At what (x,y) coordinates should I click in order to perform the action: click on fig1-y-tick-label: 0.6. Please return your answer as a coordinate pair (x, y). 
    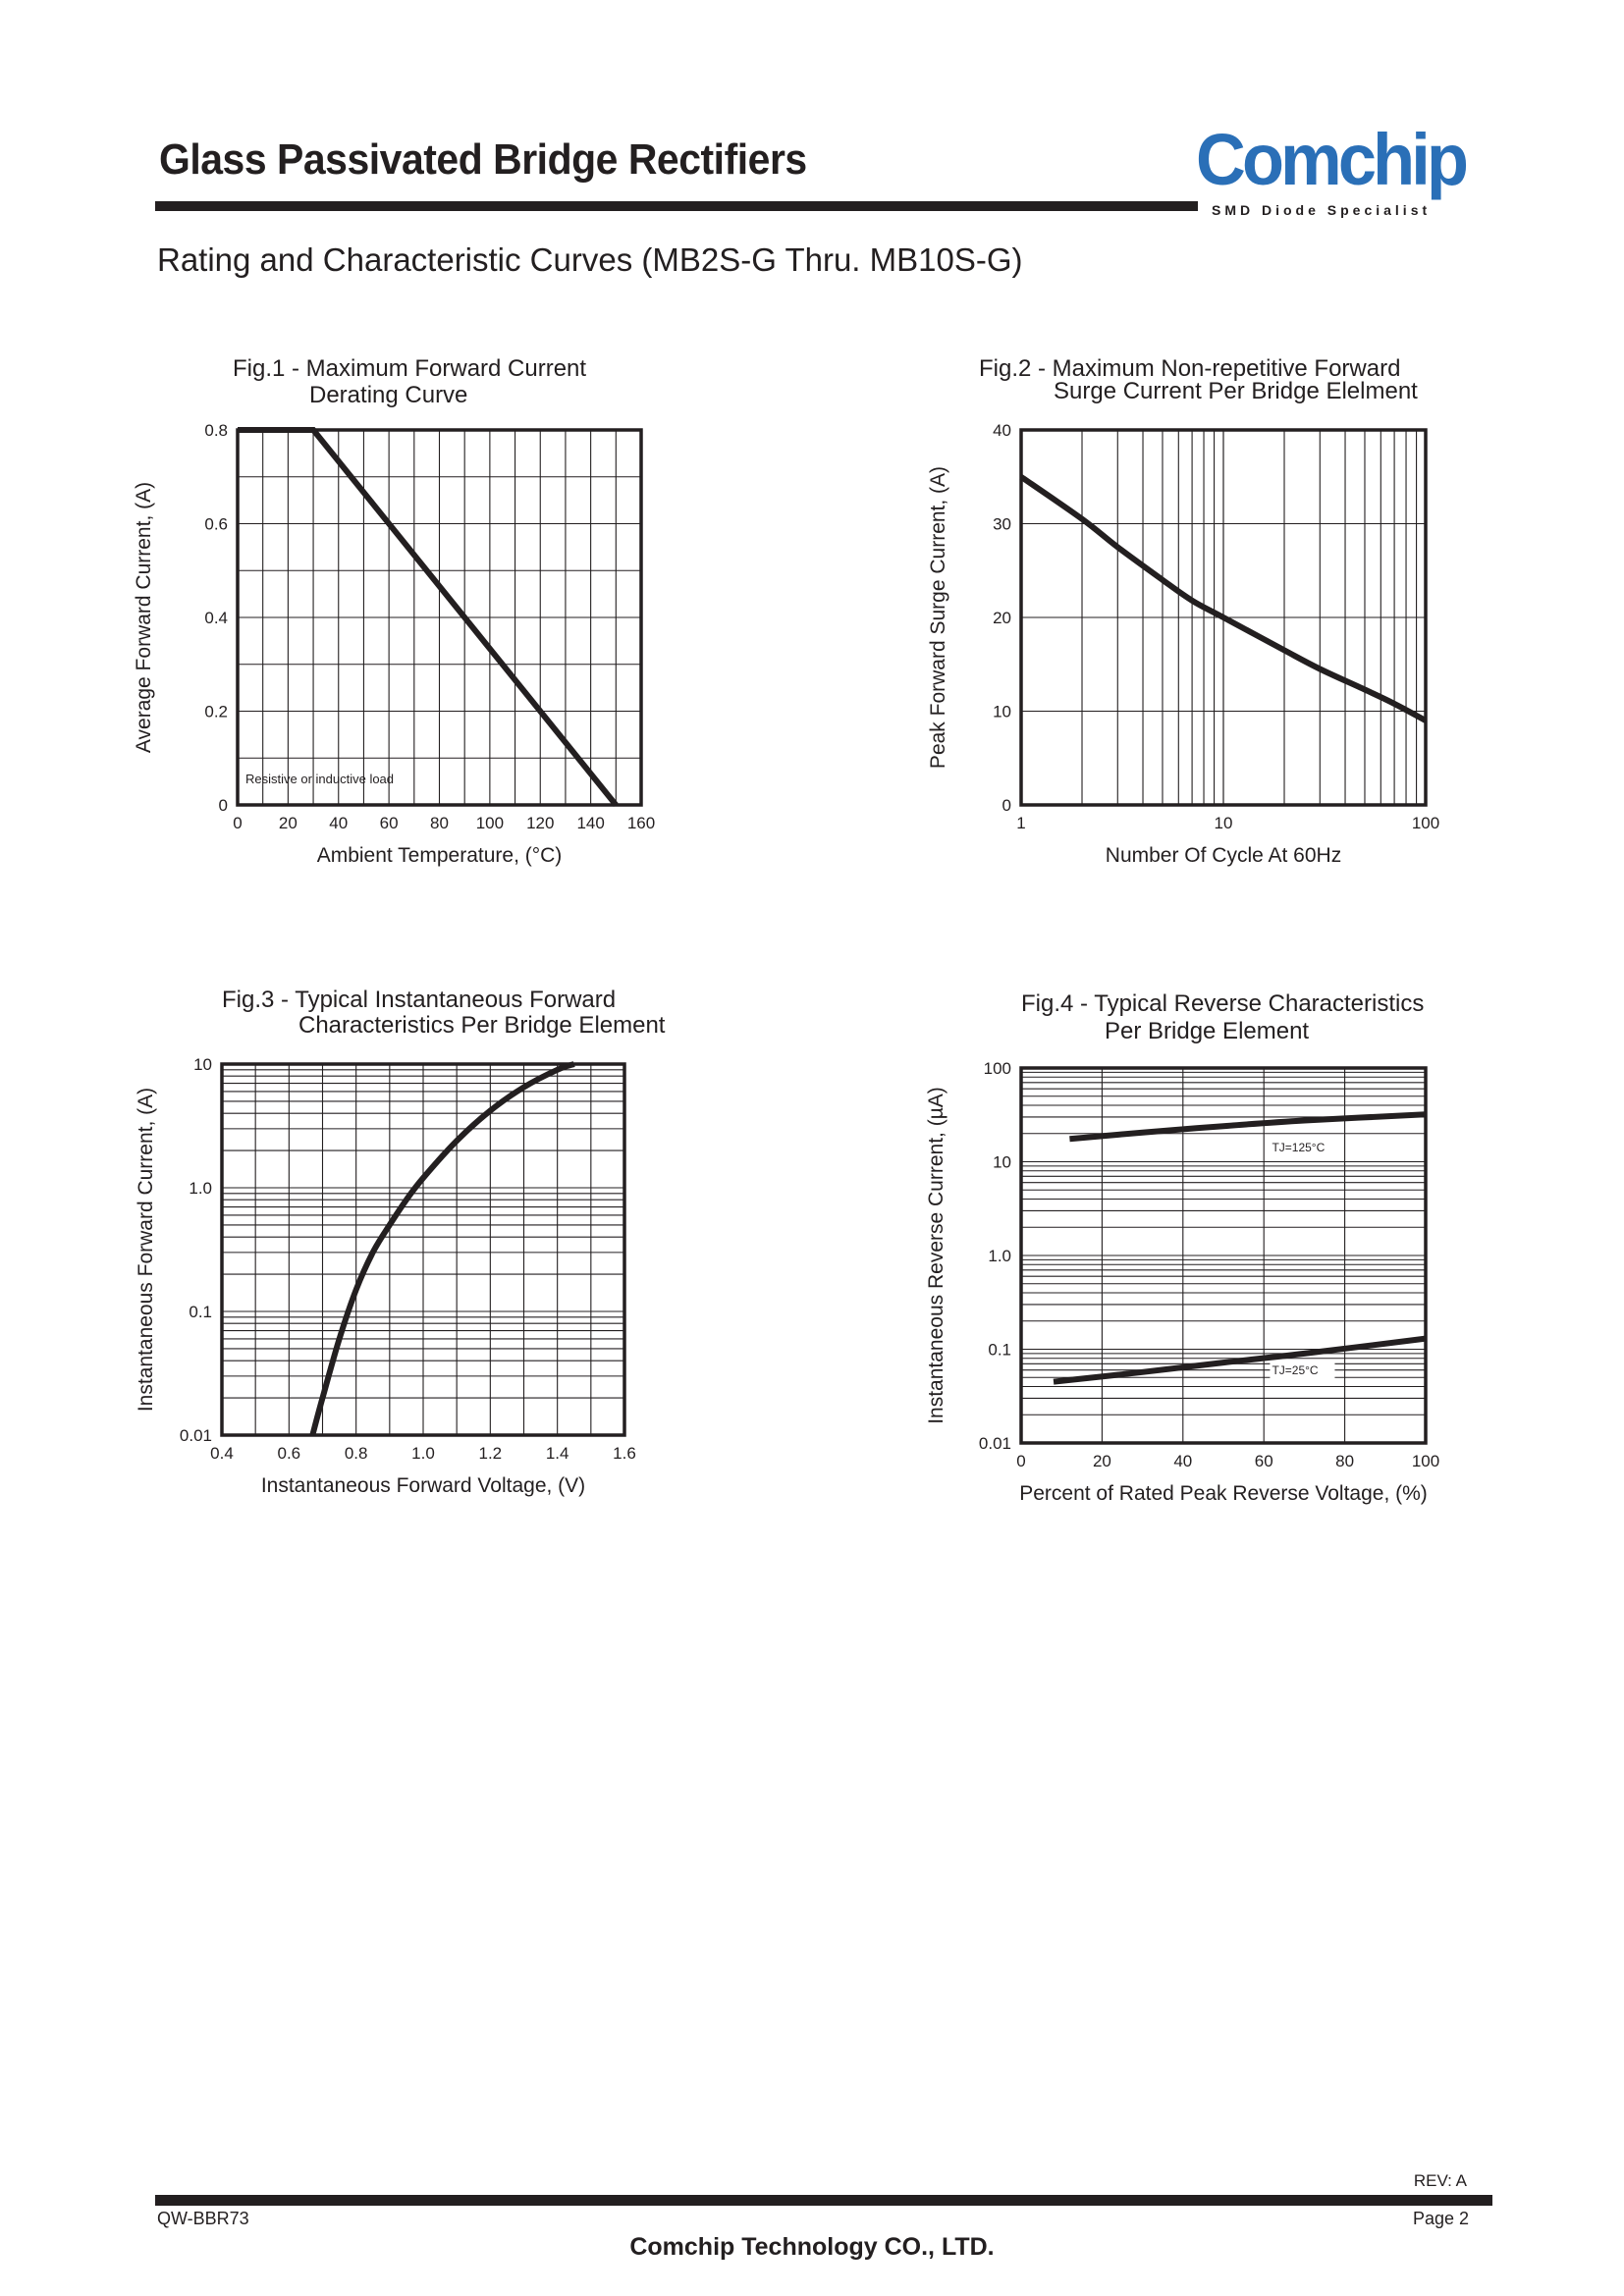
    Looking at the image, I should click on (216, 524).